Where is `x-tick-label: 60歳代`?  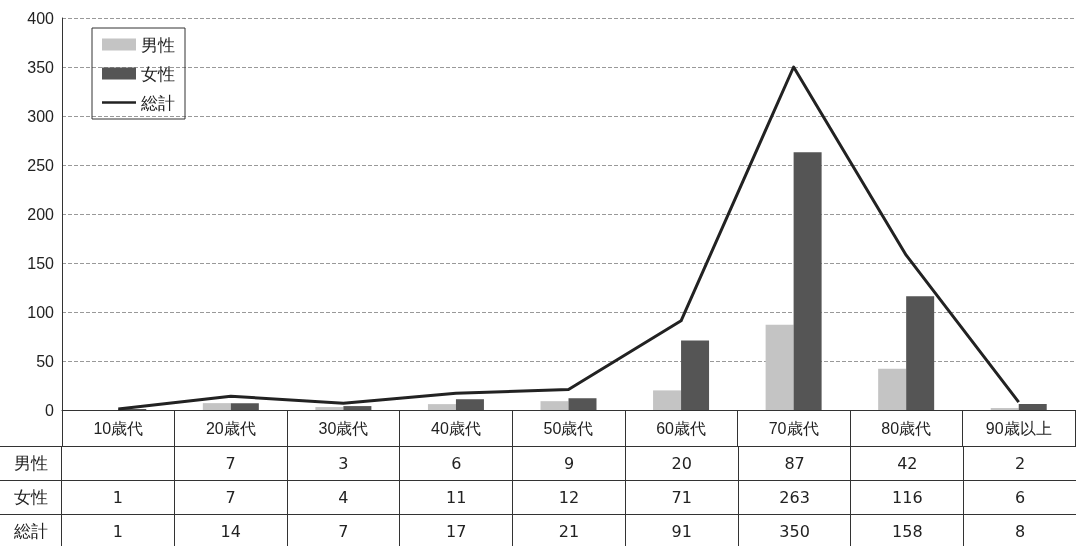 x-tick-label: 60歳代 is located at coordinates (681, 428).